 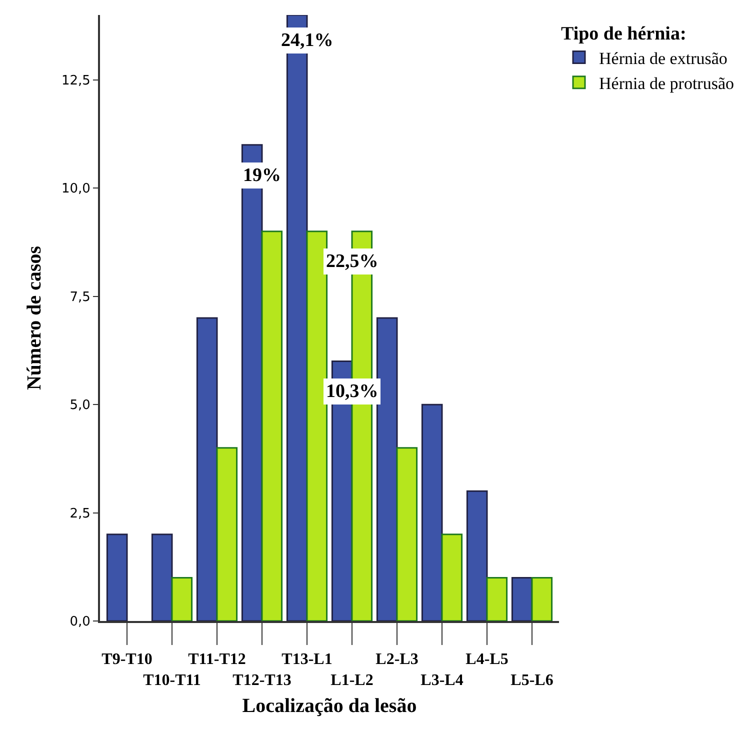 What do you see at coordinates (442, 680) in the screenshot?
I see `x-tick-label: L3-L4` at bounding box center [442, 680].